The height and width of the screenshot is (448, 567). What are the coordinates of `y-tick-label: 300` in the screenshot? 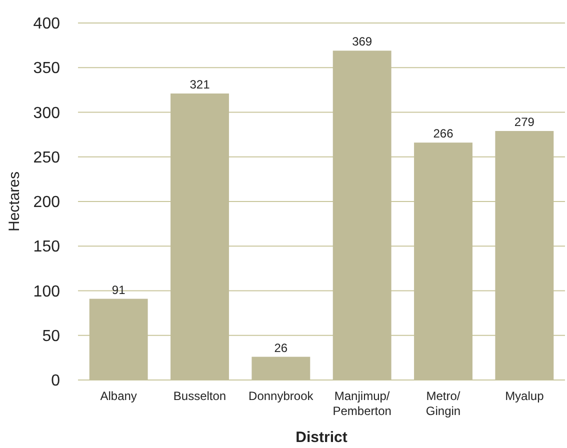 It's located at (46, 113).